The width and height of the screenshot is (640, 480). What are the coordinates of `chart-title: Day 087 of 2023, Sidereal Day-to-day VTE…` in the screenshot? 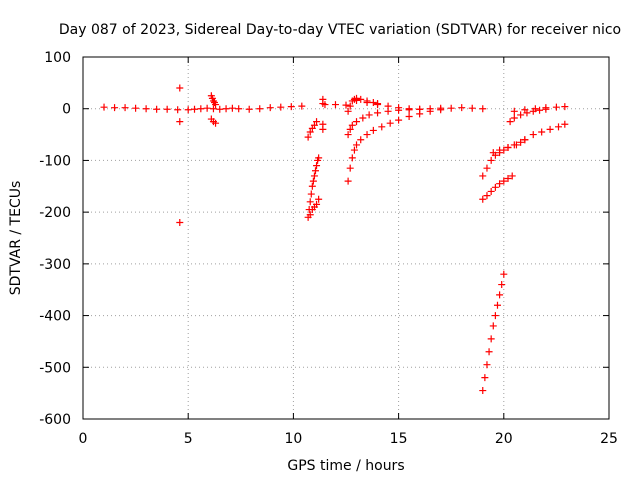 It's located at (340, 30).